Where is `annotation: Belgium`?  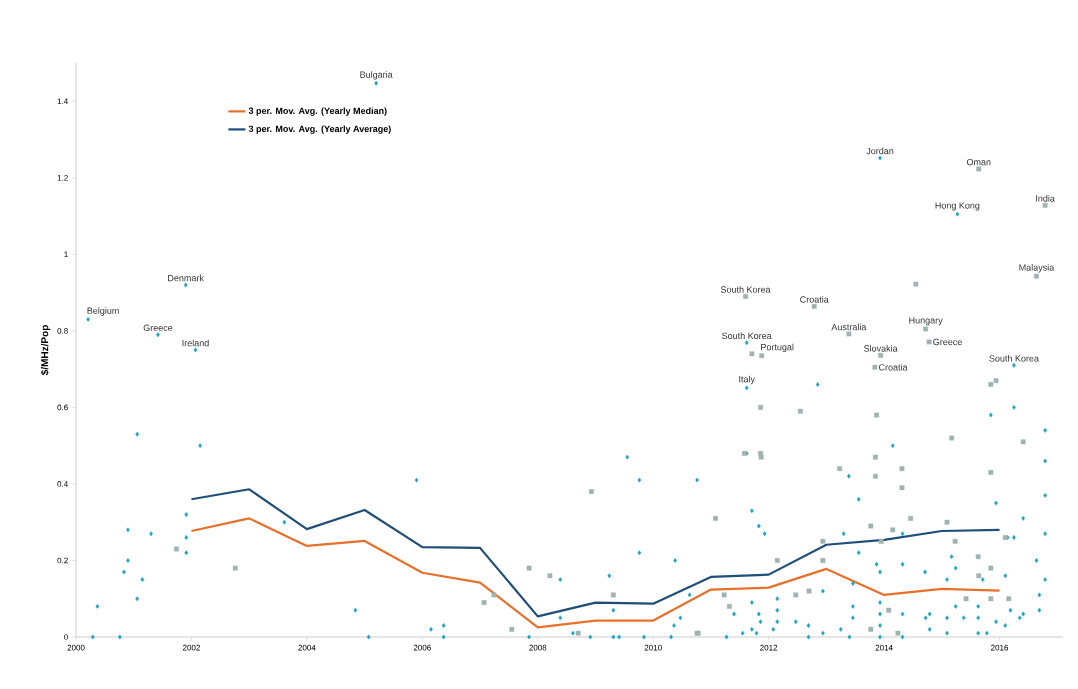
annotation: Belgium is located at coordinates (103, 311).